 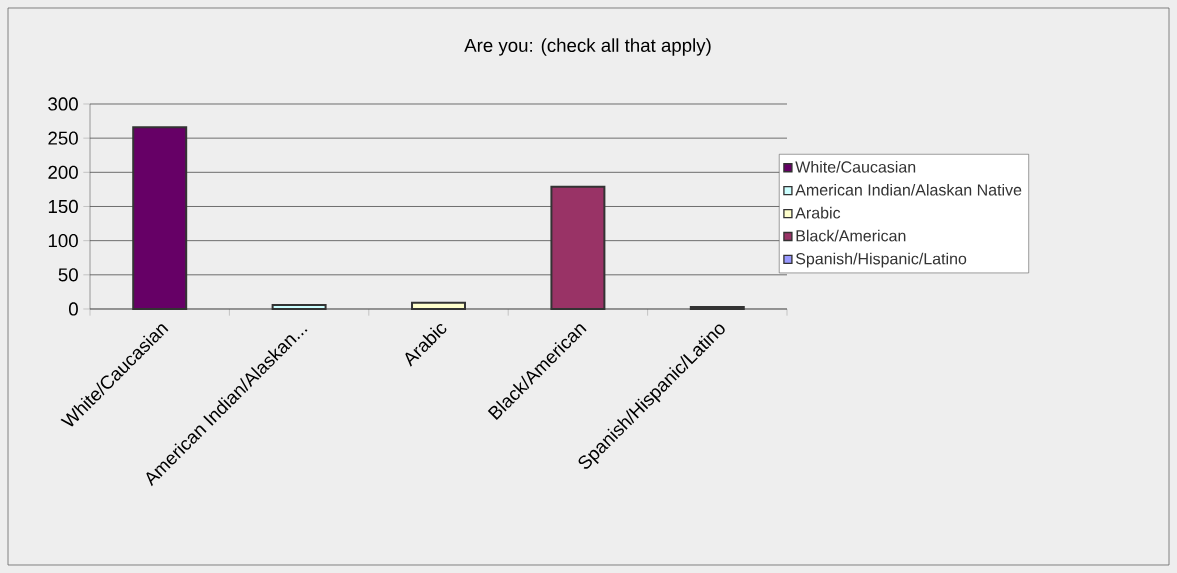 I want to click on legend-label: Spanish/Hispanic/Latino, so click(x=881, y=260).